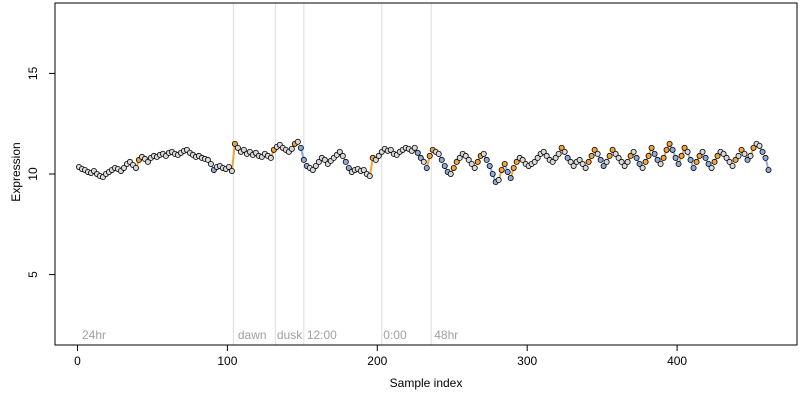  What do you see at coordinates (33, 174) in the screenshot?
I see `y-tick-label: 10` at bounding box center [33, 174].